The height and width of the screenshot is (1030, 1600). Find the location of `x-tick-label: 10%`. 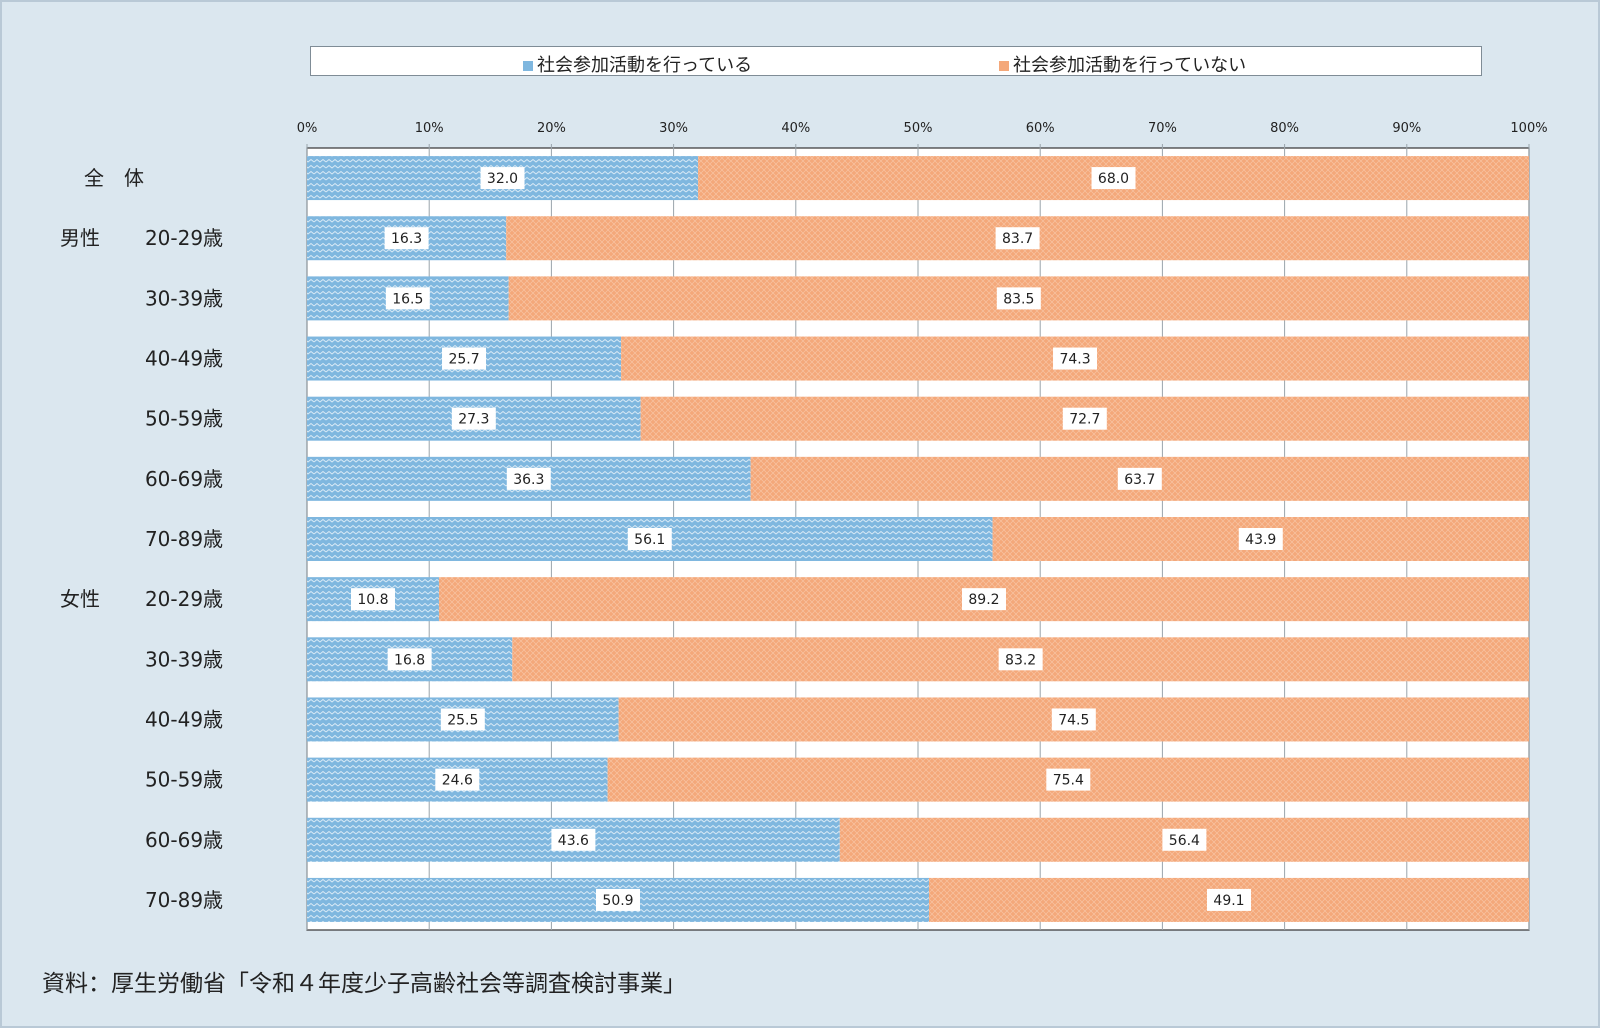

x-tick-label: 10% is located at coordinates (429, 128).